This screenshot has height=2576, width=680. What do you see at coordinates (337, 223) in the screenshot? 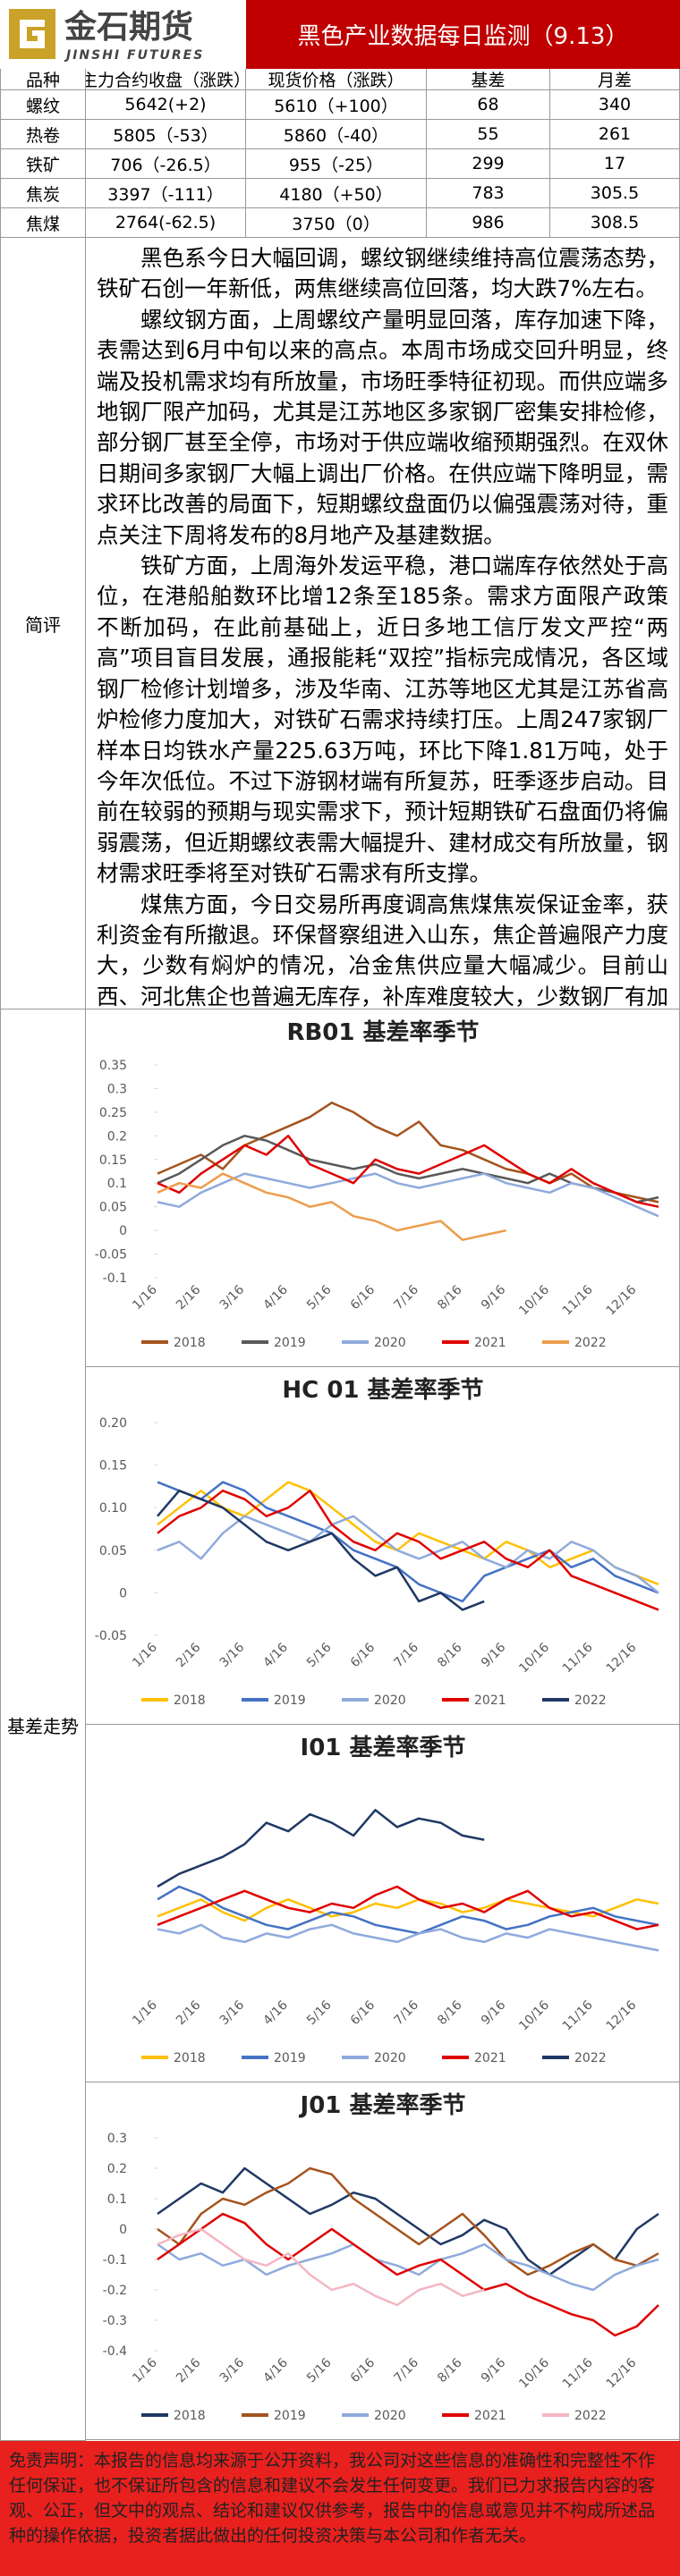
I see `table-cell: 3750（0）` at bounding box center [337, 223].